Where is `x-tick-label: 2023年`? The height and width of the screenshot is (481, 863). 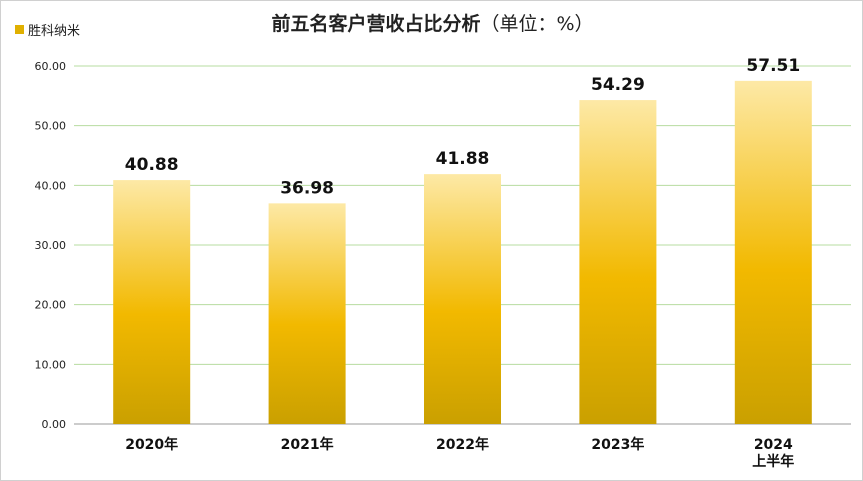 x-tick-label: 2023年 is located at coordinates (617, 444).